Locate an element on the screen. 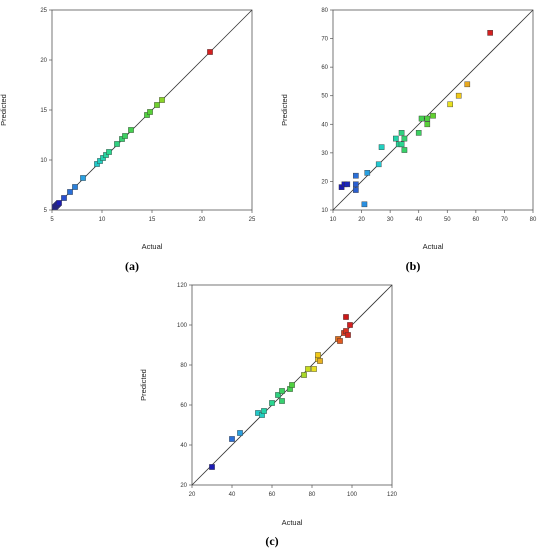  x-tick-label: 120 is located at coordinates (392, 495).